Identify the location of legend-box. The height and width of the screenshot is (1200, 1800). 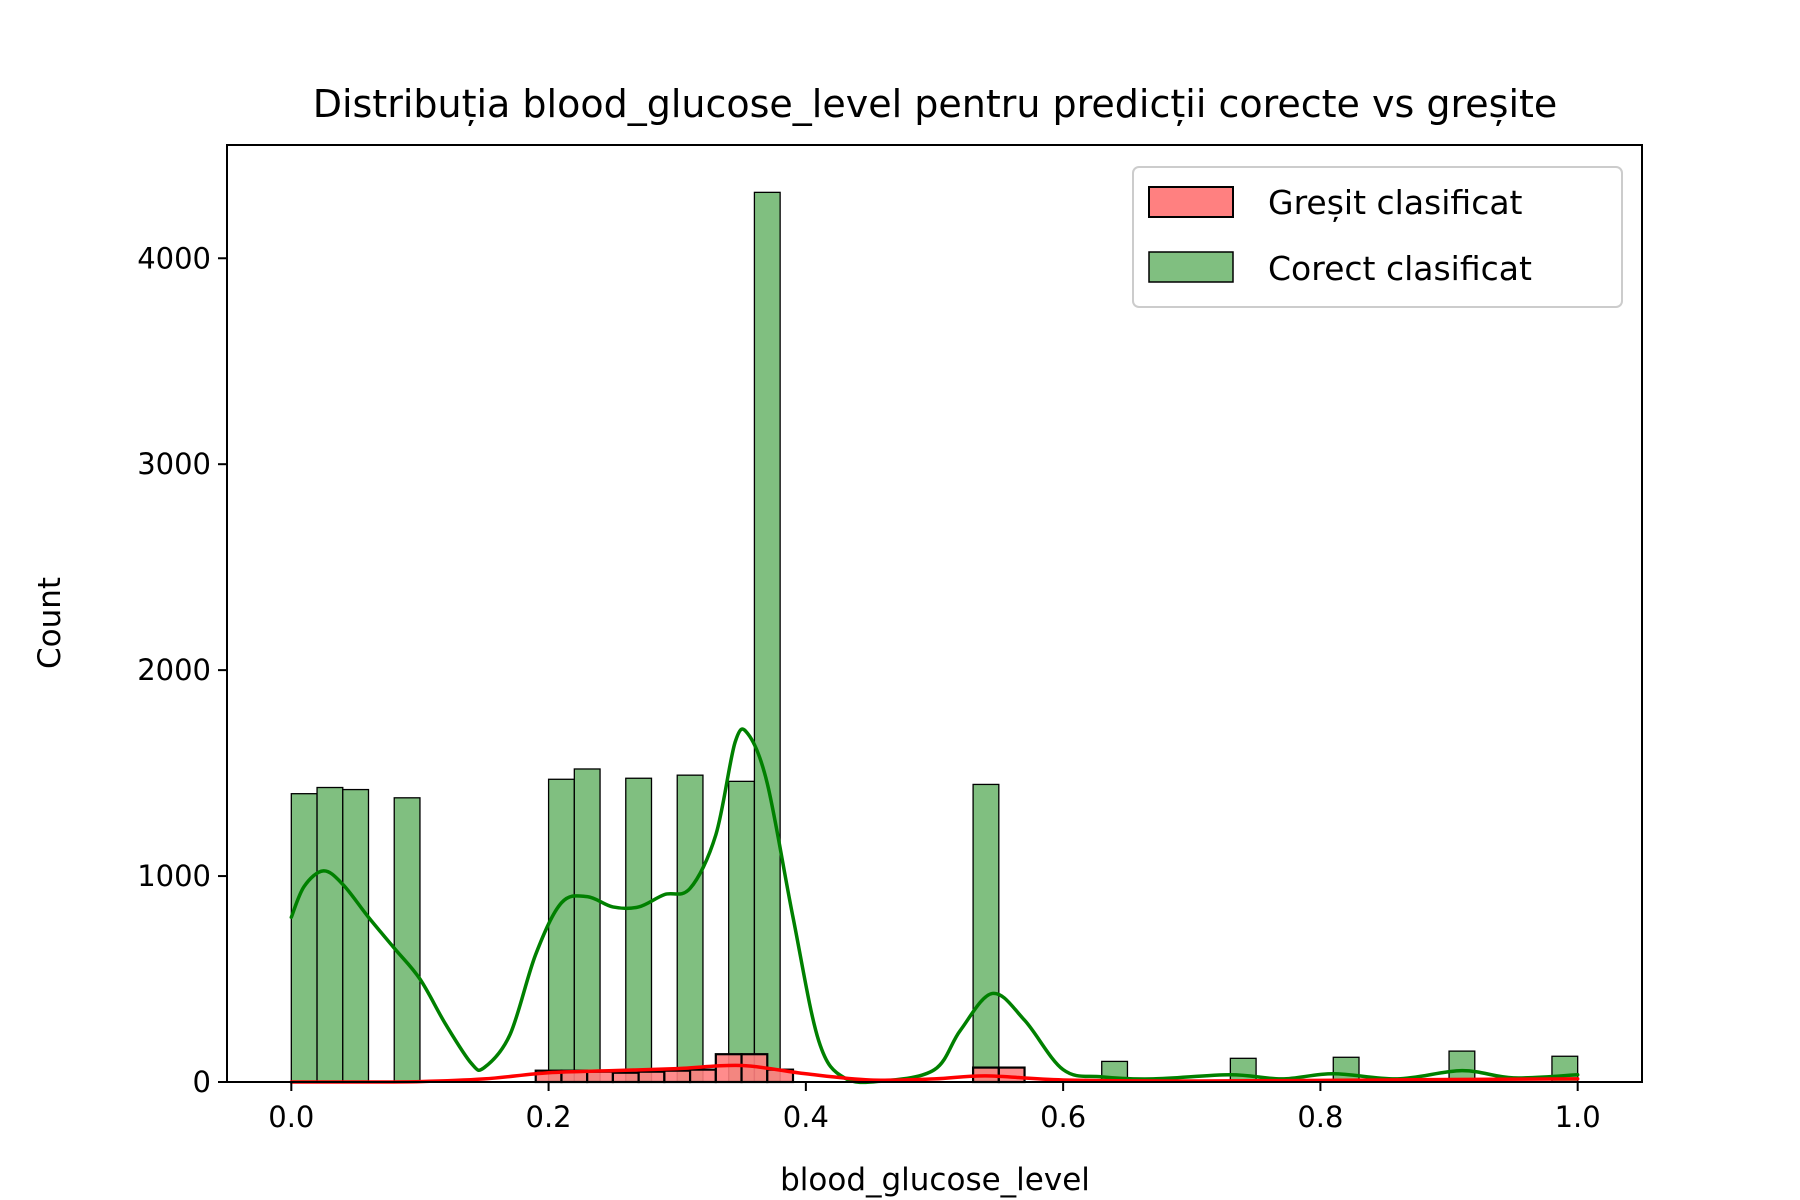
(1377, 237).